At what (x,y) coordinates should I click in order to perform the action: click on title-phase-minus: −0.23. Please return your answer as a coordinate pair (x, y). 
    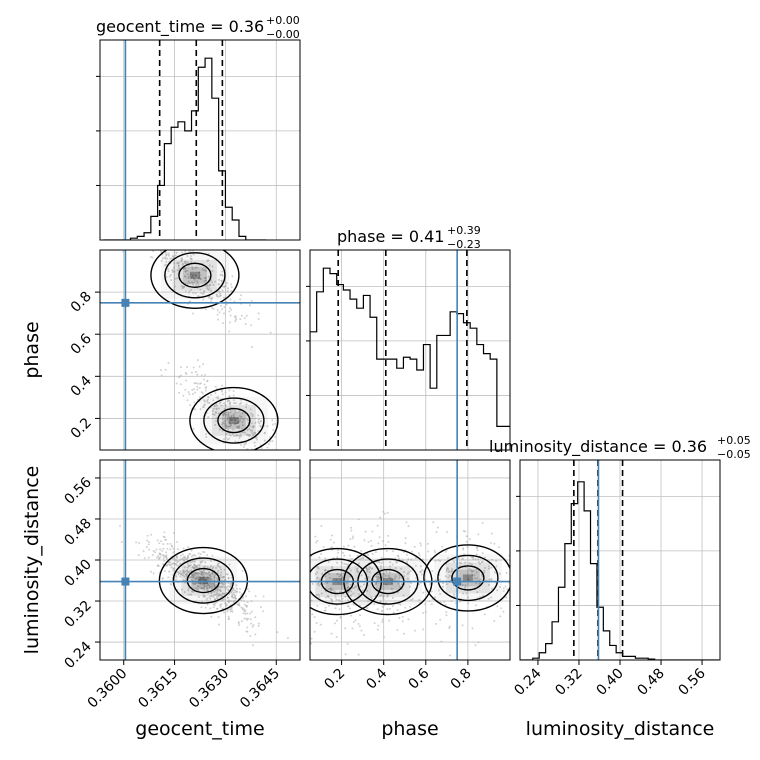
    Looking at the image, I should click on (464, 244).